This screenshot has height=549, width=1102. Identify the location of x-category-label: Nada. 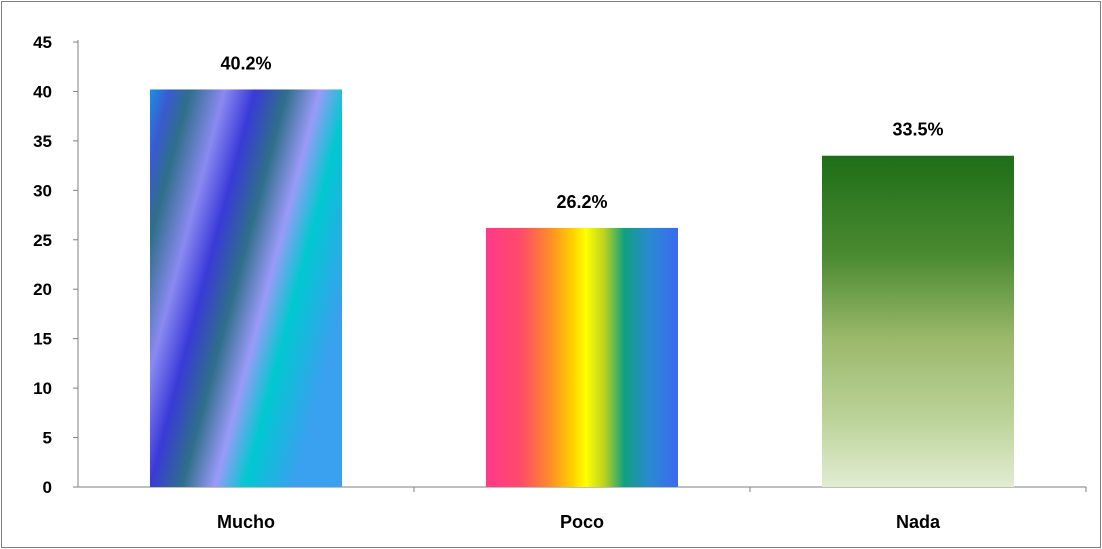
(918, 522).